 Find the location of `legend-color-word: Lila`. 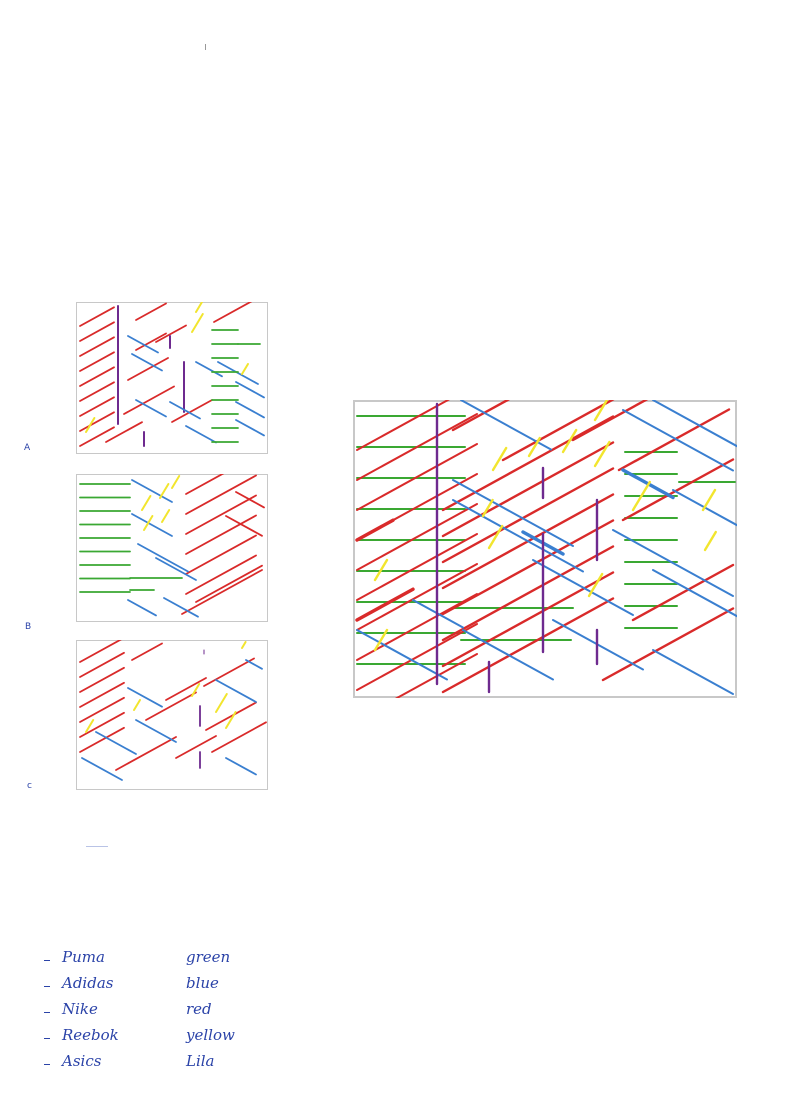

legend-color-word: Lila is located at coordinates (200, 1061).